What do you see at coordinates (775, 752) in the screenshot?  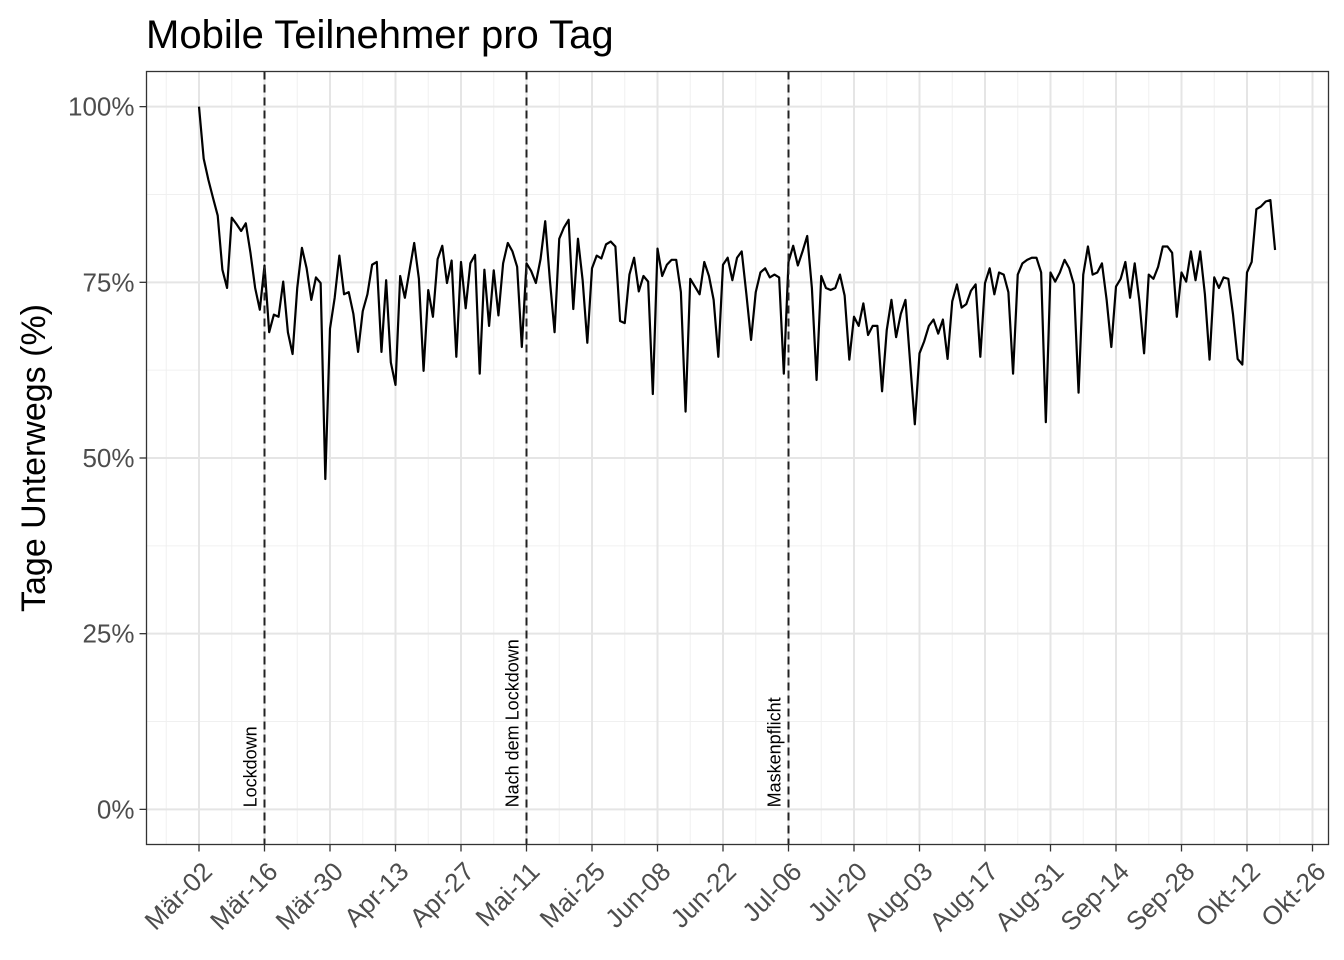 I see `event-label: Maskenpflicht` at bounding box center [775, 752].